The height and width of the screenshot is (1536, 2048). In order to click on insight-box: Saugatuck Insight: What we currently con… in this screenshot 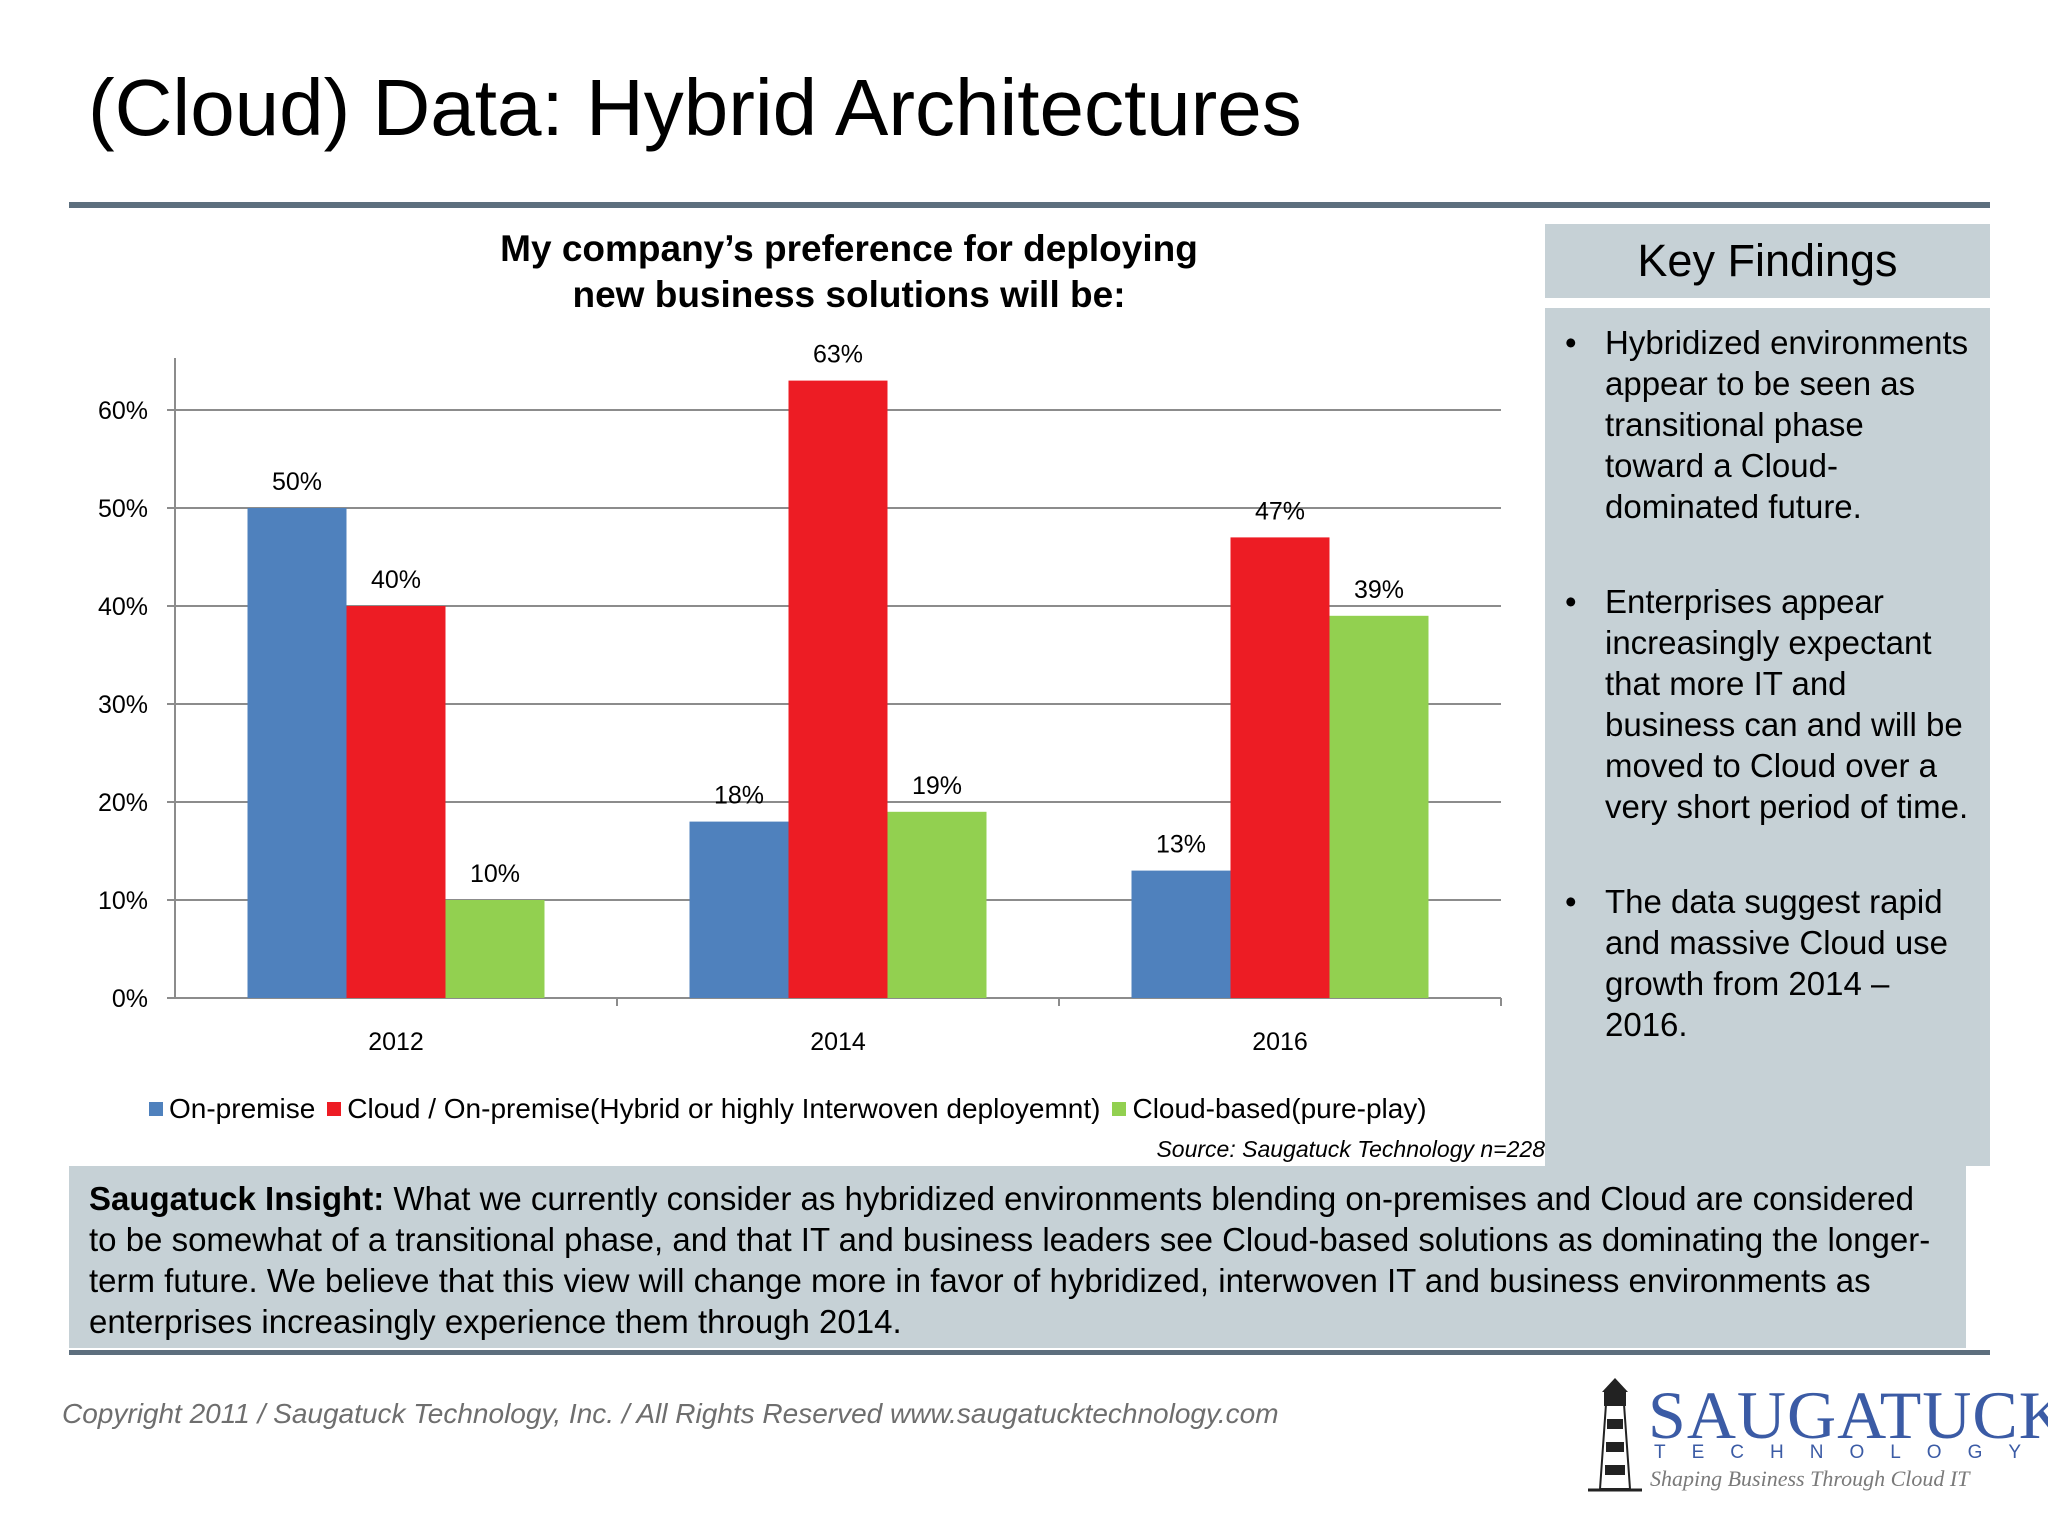, I will do `click(1017, 1257)`.